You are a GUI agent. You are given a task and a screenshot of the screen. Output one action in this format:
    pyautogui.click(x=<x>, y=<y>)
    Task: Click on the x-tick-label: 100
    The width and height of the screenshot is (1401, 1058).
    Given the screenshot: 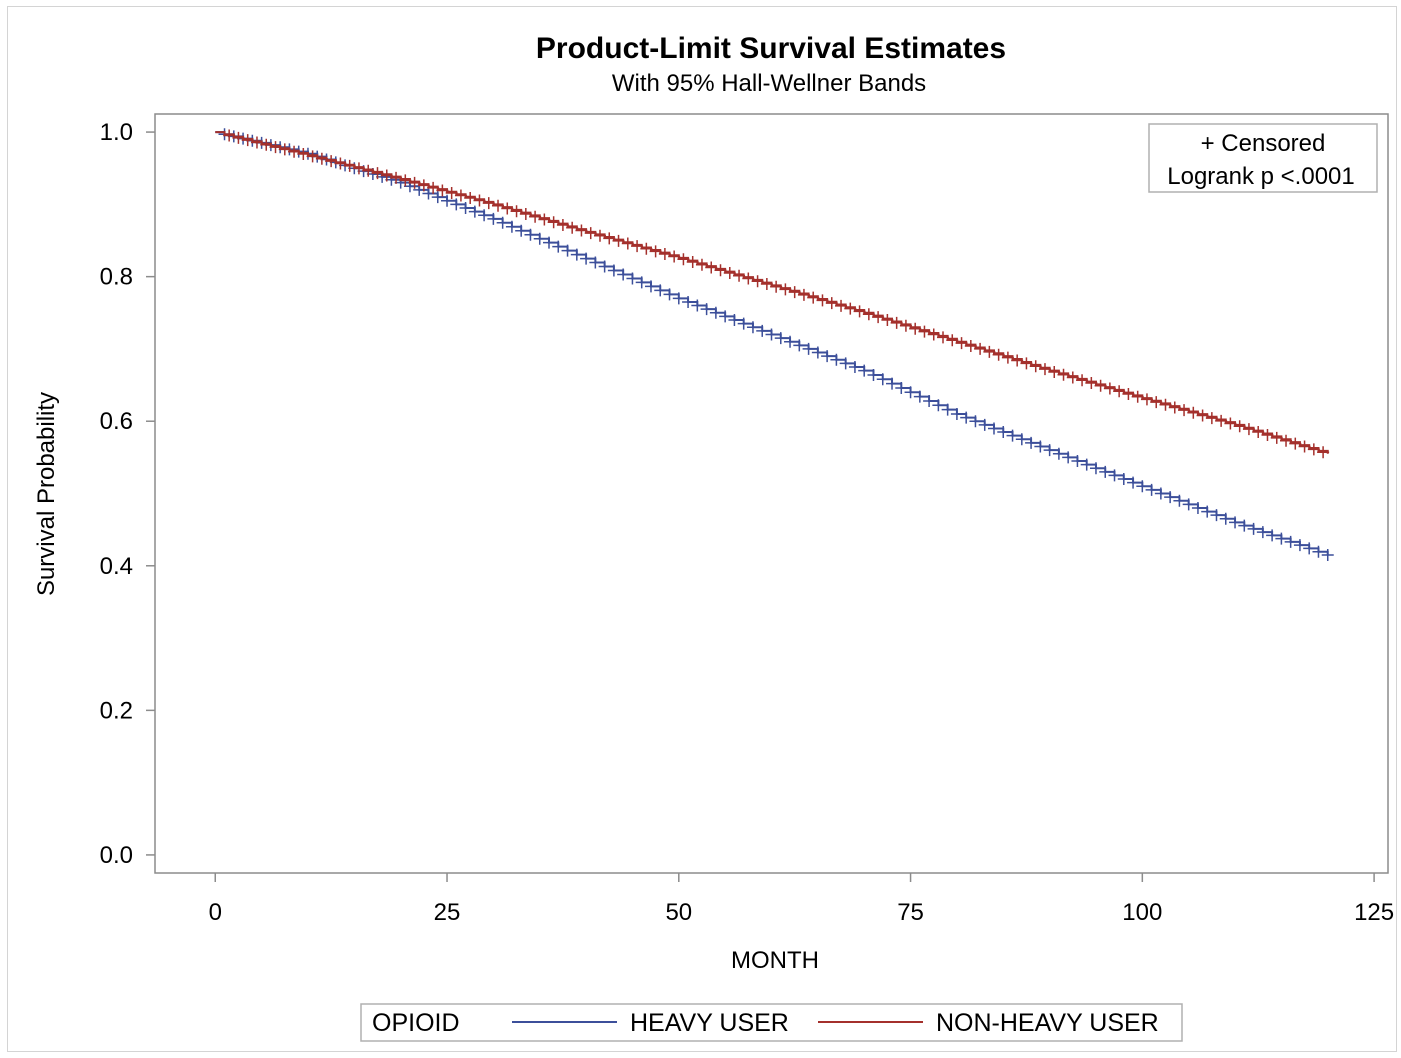 What is the action you would take?
    pyautogui.click(x=1142, y=912)
    